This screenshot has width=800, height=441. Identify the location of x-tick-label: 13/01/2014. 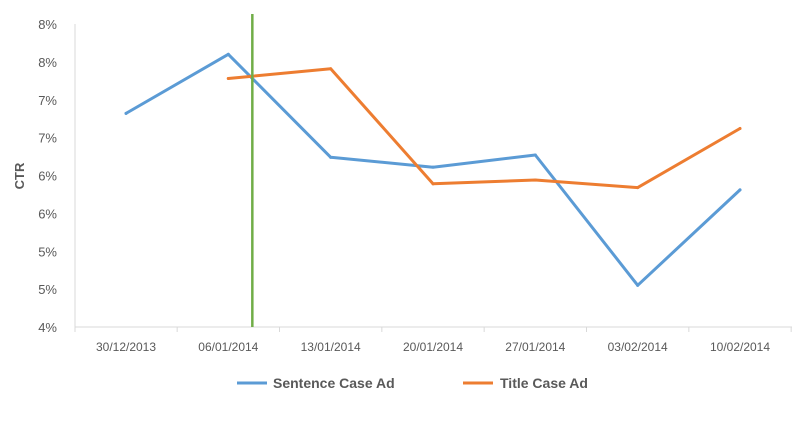
(331, 347).